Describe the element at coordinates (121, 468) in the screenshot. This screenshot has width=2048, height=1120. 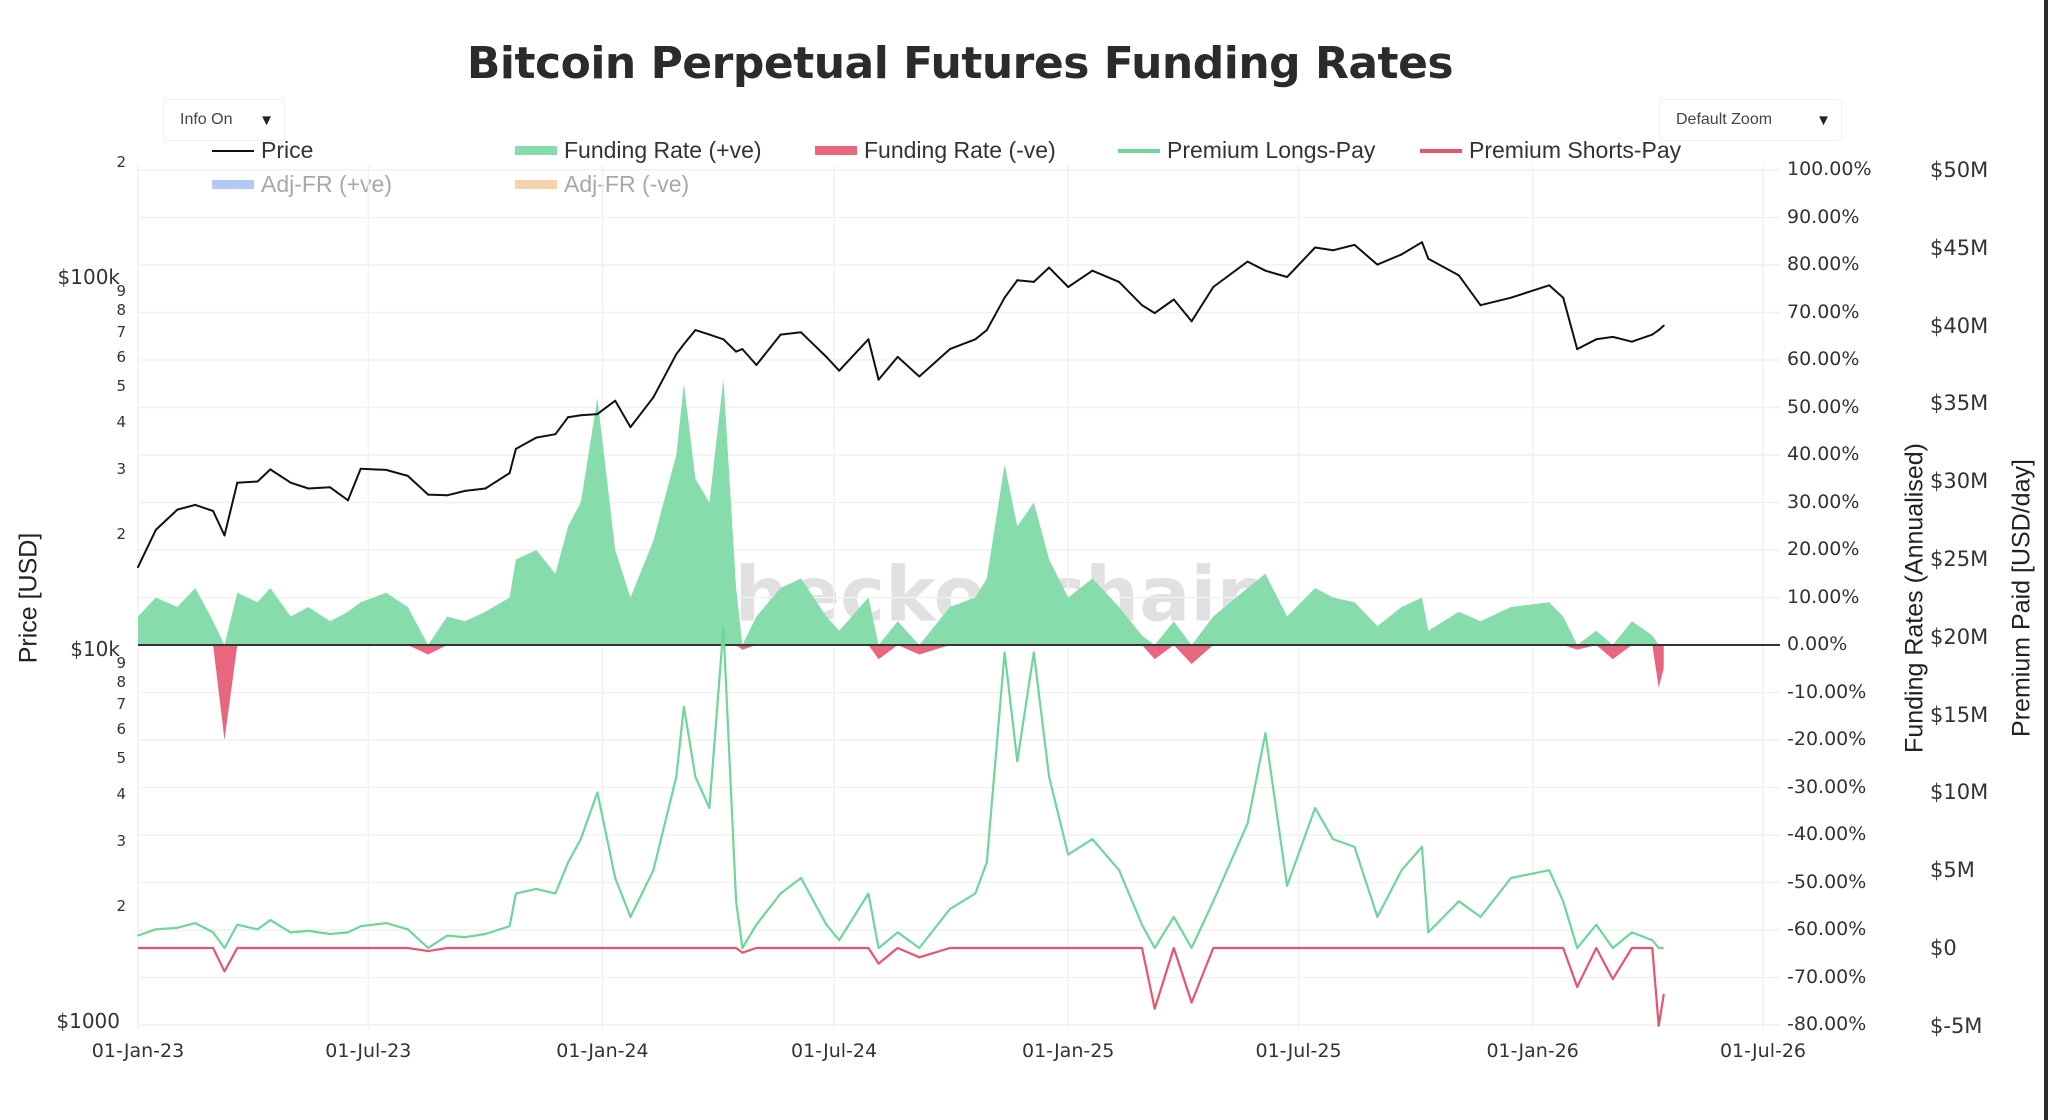
I see `price-minor-tick-label: 3` at that location.